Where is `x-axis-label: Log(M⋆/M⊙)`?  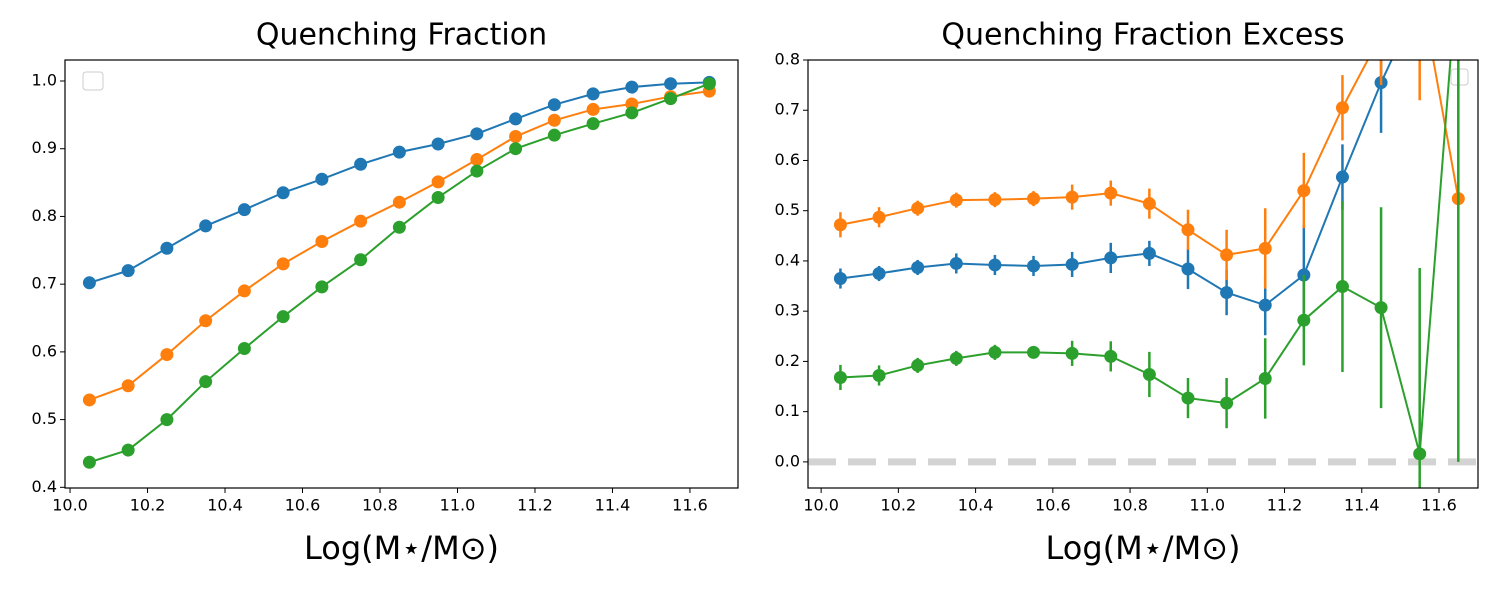
x-axis-label: Log(M⋆/M⊙) is located at coordinates (401, 548).